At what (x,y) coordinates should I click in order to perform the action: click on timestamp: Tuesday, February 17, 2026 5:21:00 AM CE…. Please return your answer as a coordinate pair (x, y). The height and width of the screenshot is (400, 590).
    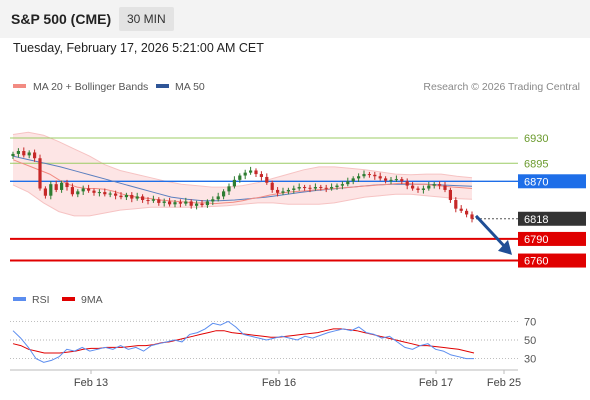
    Looking at the image, I should click on (138, 48).